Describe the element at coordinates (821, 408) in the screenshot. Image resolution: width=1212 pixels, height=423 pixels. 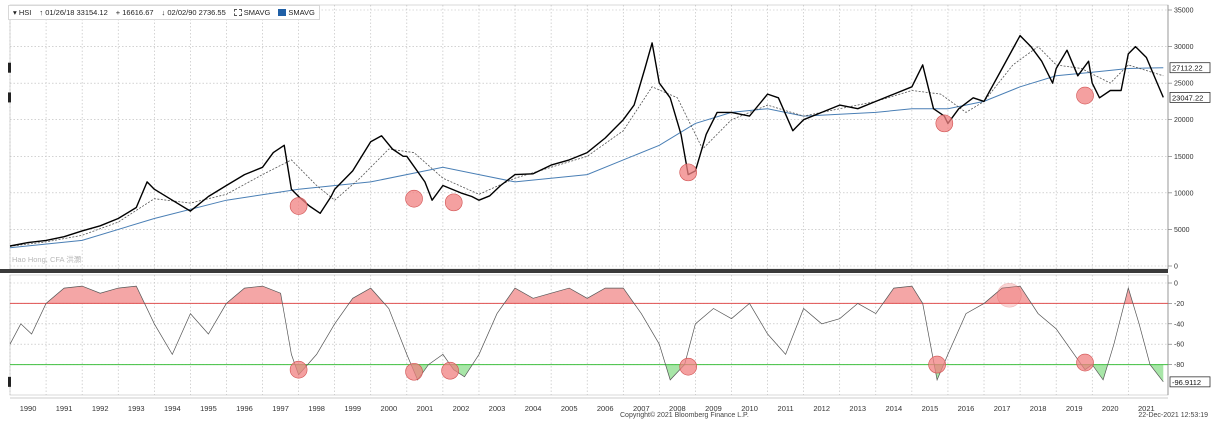
I see `x-tick-label: 2012` at that location.